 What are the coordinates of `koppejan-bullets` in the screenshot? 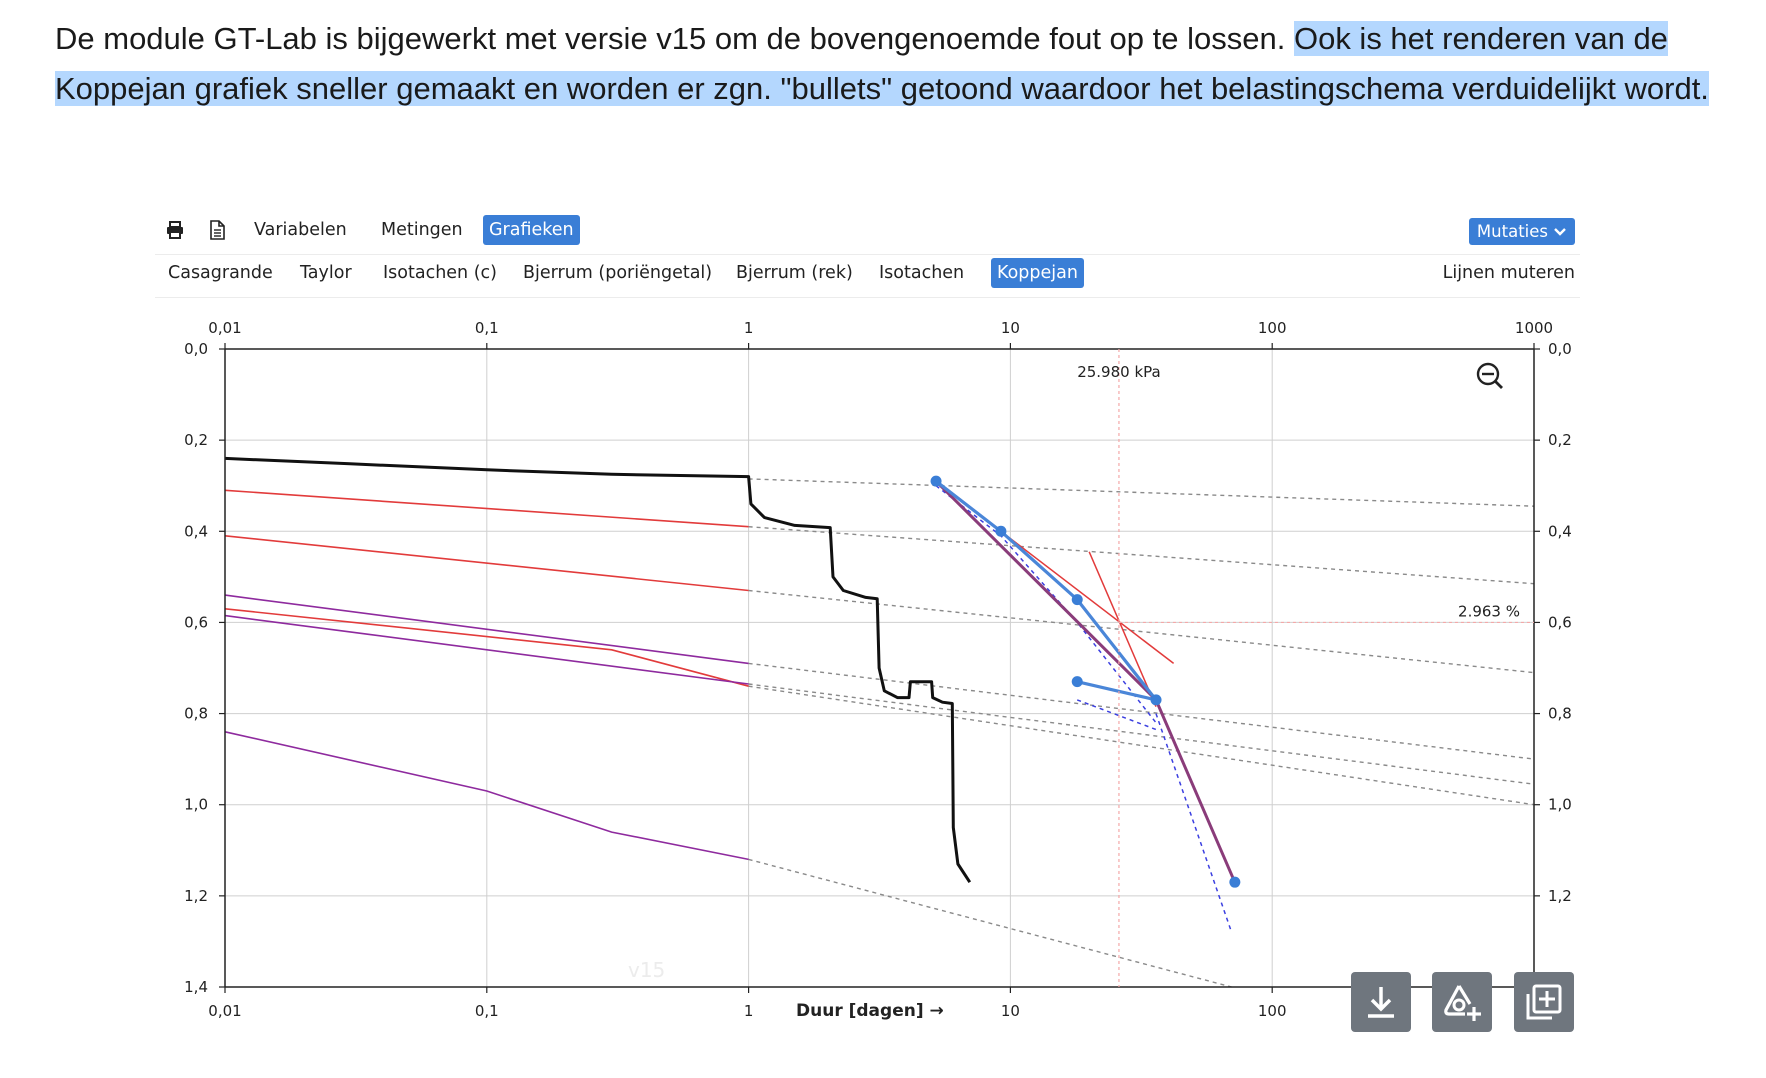 It's located at (1085, 681).